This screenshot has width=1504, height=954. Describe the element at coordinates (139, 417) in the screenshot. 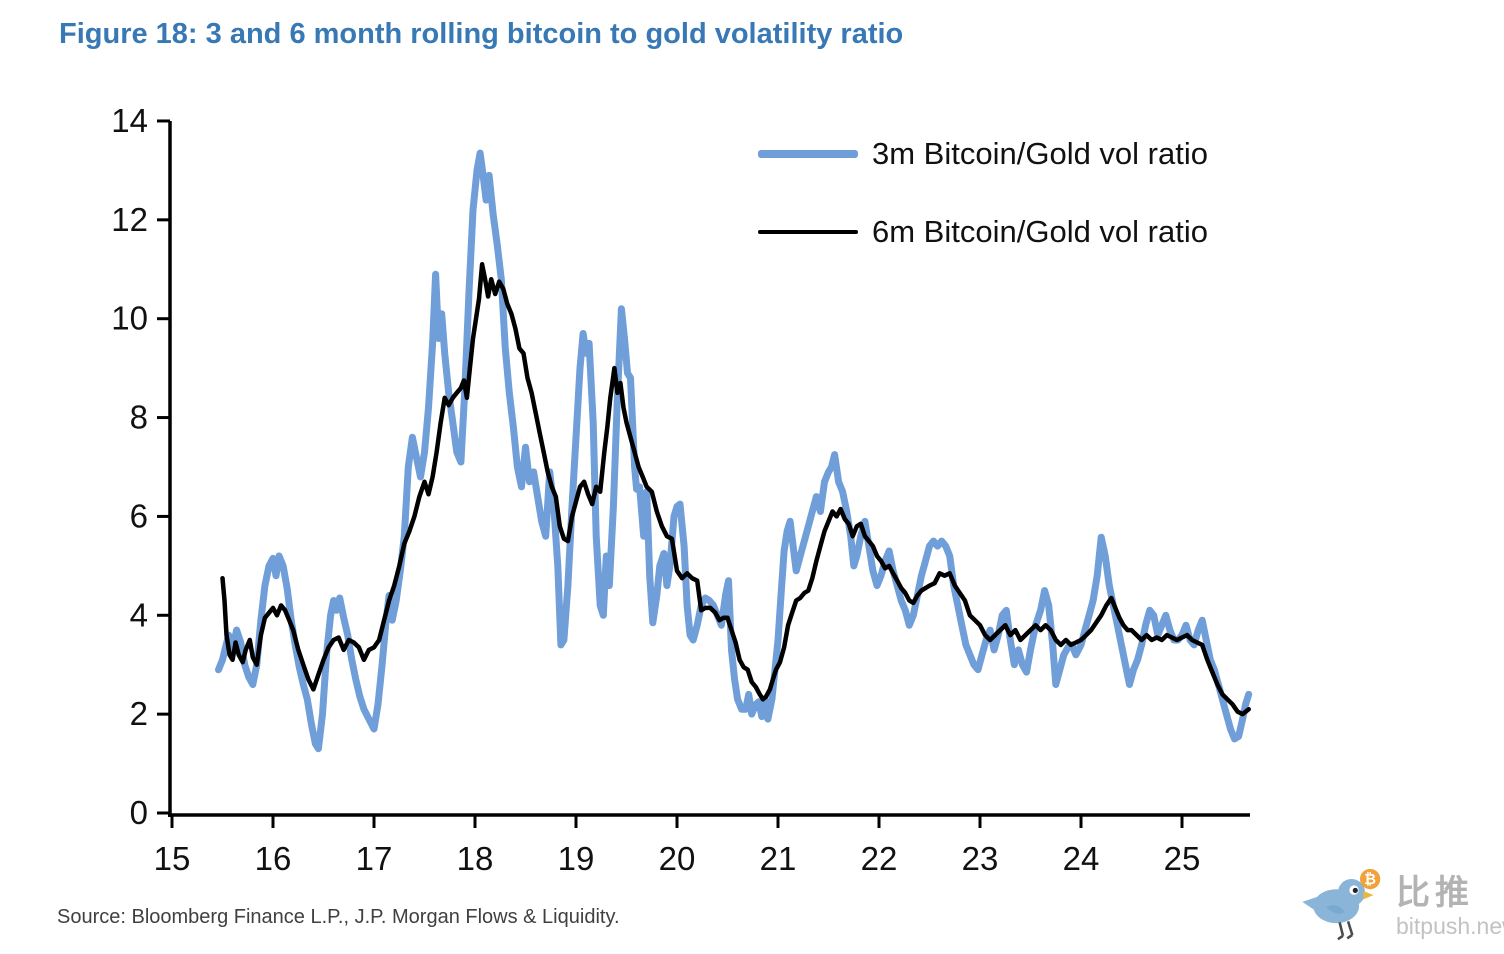

I see `y-tick-label: 8` at that location.